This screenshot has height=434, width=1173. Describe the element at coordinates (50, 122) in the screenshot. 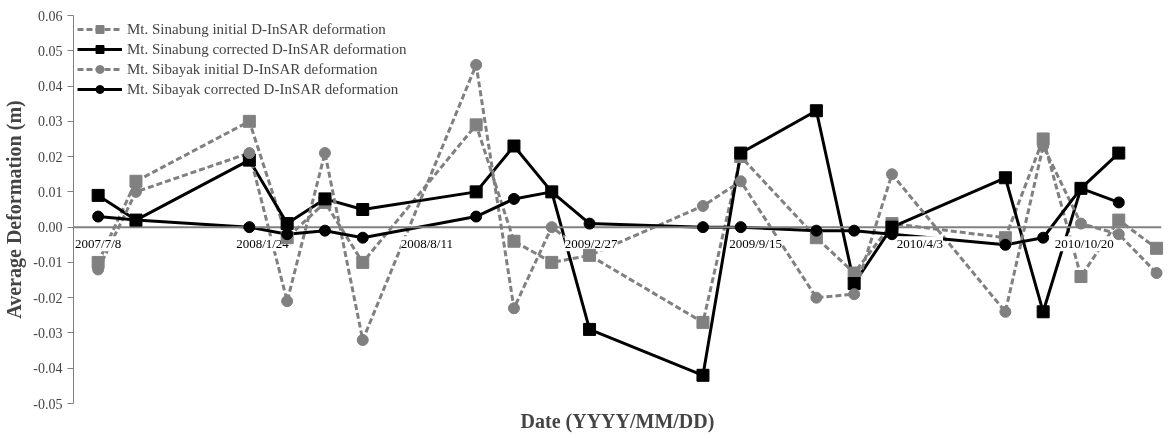

I see `y-tick-label: 0.03` at that location.